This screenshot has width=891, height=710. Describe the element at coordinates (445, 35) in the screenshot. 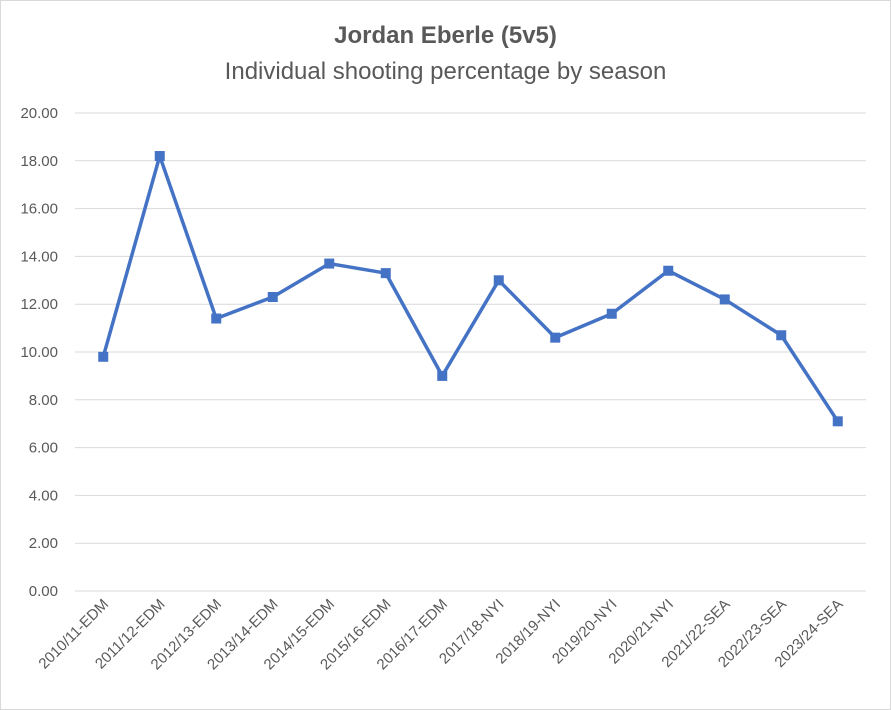

I see `chart-title: Jordan Eberle (5v5)` at that location.